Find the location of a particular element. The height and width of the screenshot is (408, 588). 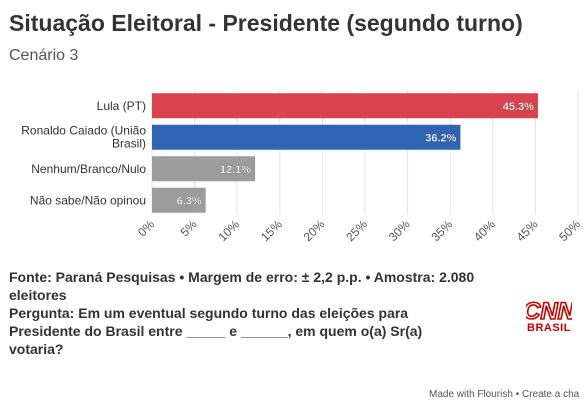

cnn-logo: CNN is located at coordinates (549, 311).